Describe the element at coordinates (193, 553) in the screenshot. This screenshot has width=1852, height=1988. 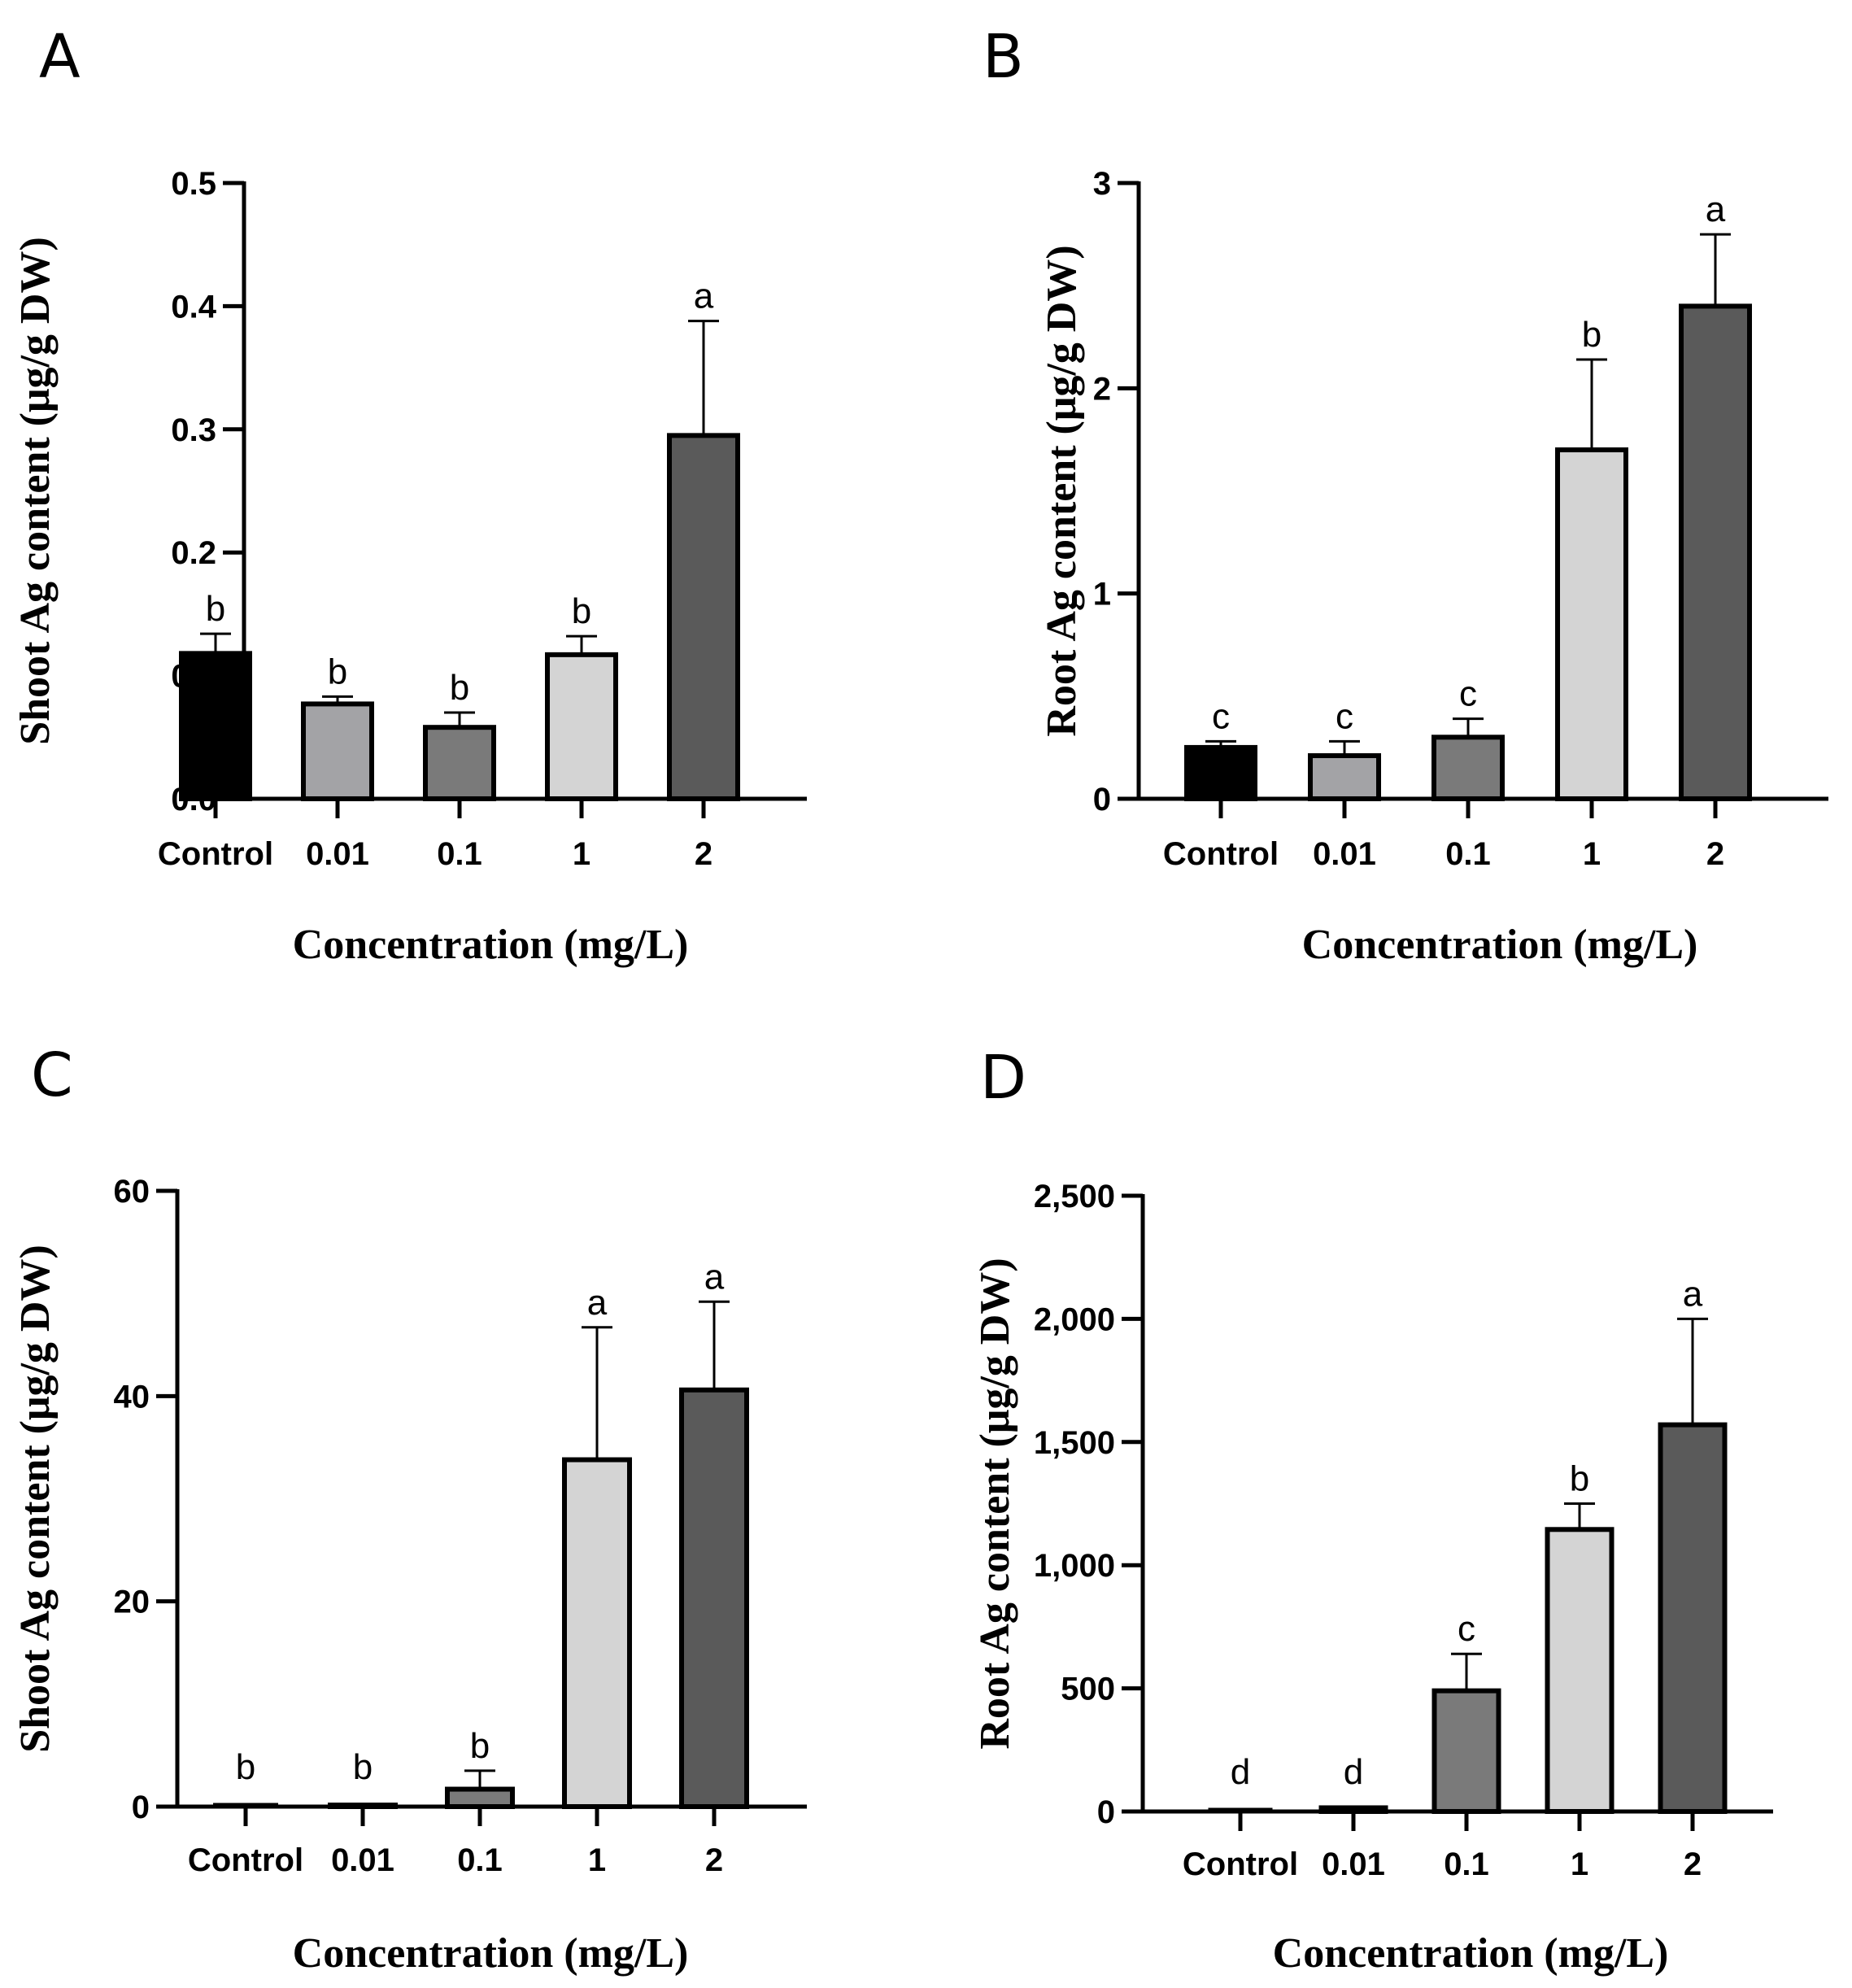
I see `y-tick-label: 0.2` at that location.